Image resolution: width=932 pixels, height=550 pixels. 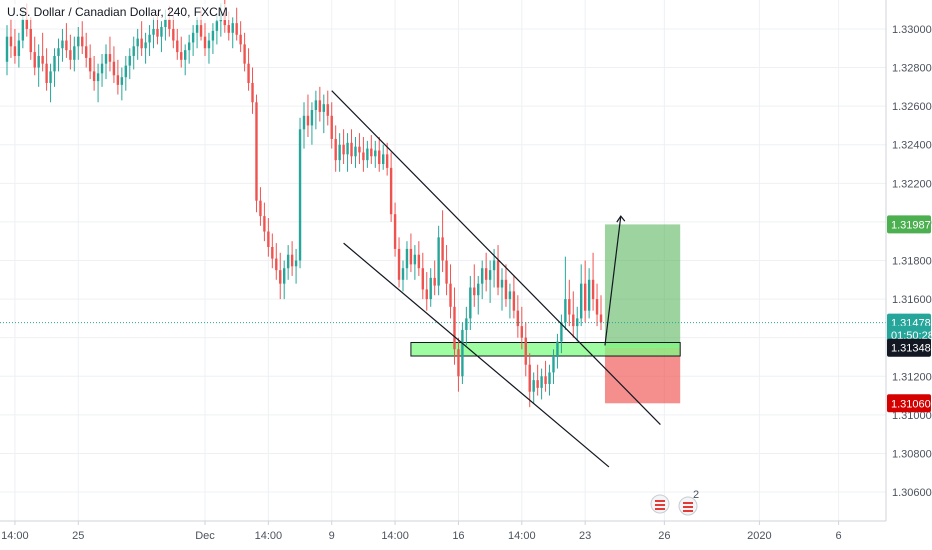 What do you see at coordinates (585, 536) in the screenshot?
I see `time-tick-label: 23` at bounding box center [585, 536].